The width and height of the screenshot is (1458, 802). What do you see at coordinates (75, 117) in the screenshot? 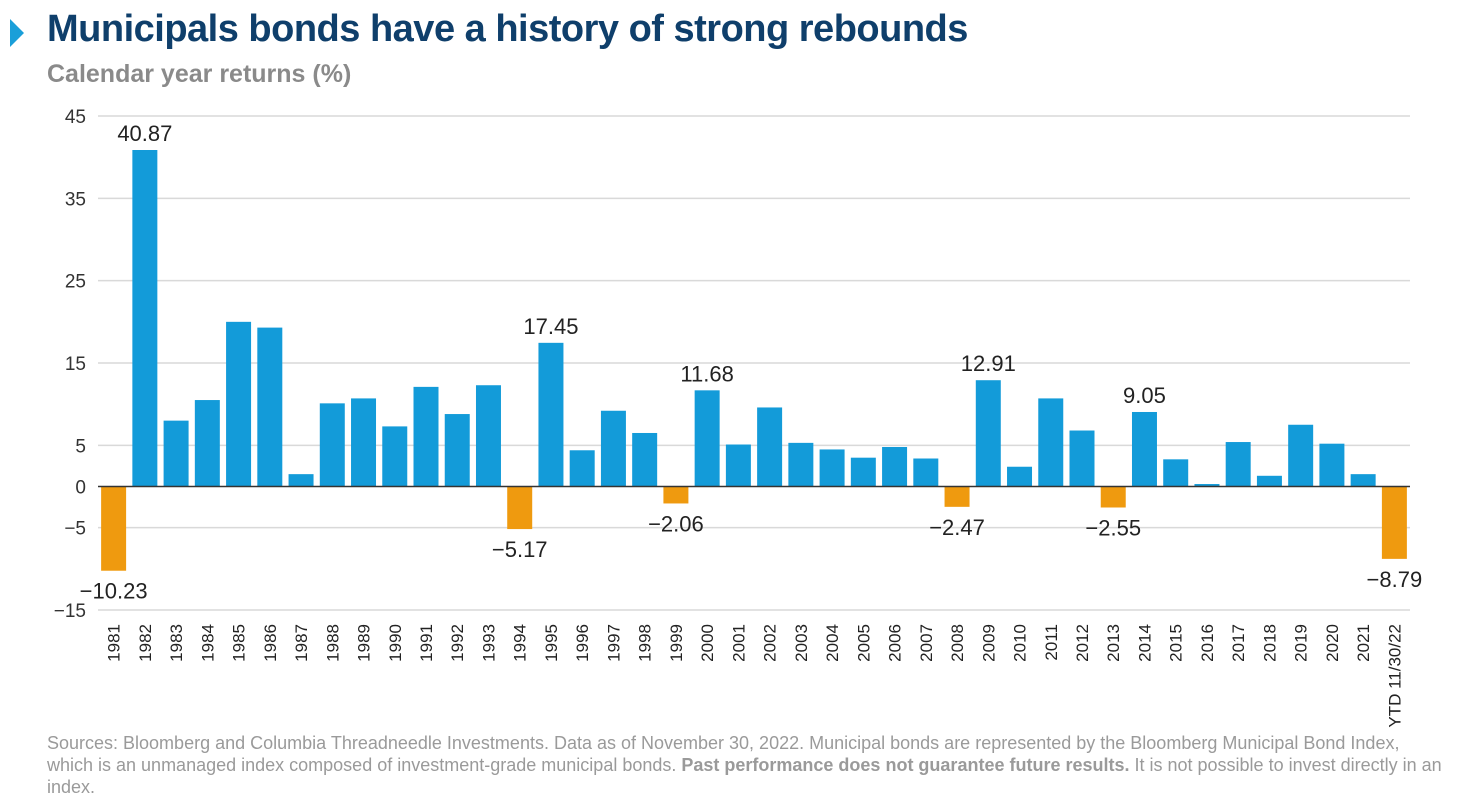
I see `y-tick-label: 45` at bounding box center [75, 117].